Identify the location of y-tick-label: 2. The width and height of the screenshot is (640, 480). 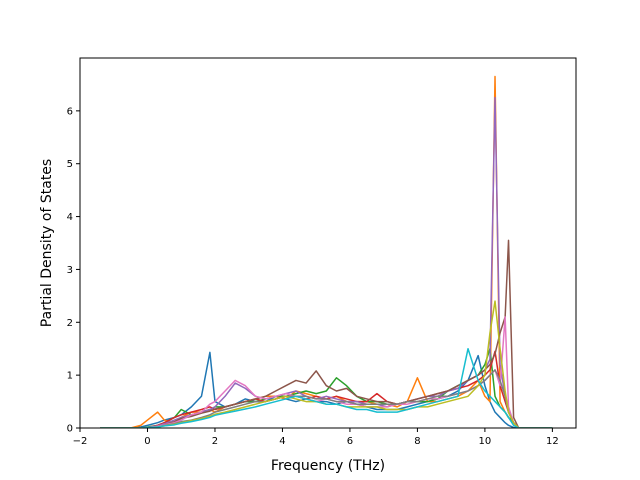
(70, 323).